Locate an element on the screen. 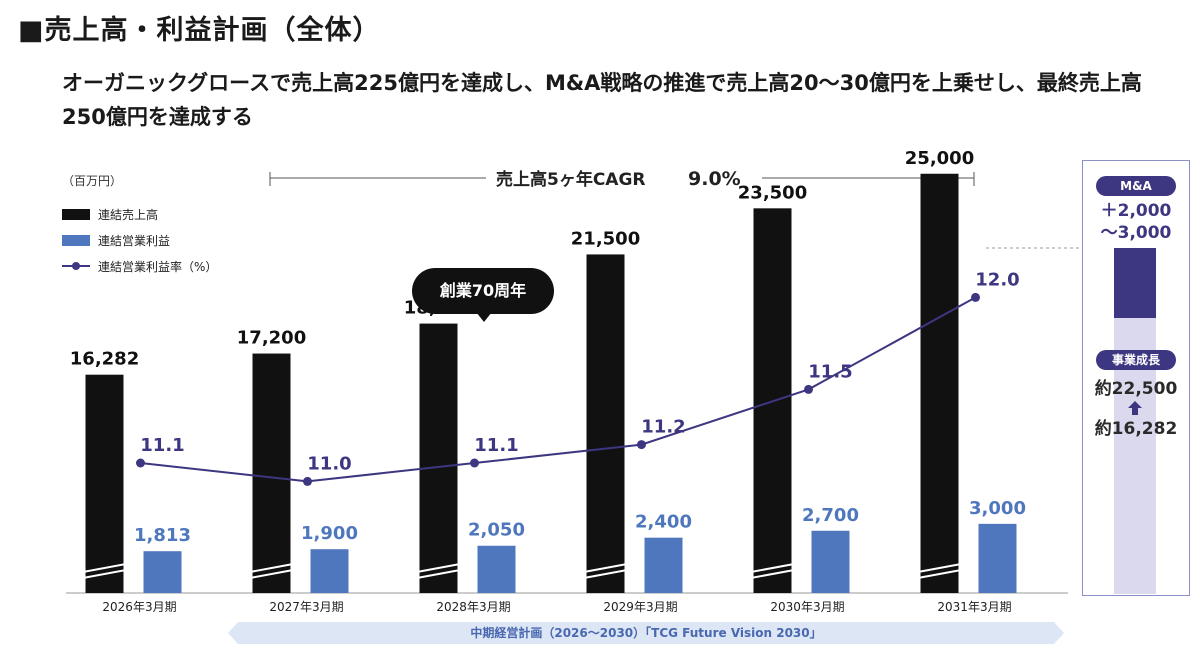 This screenshot has height=648, width=1200. growth-to: 約22,500 is located at coordinates (1136, 389).